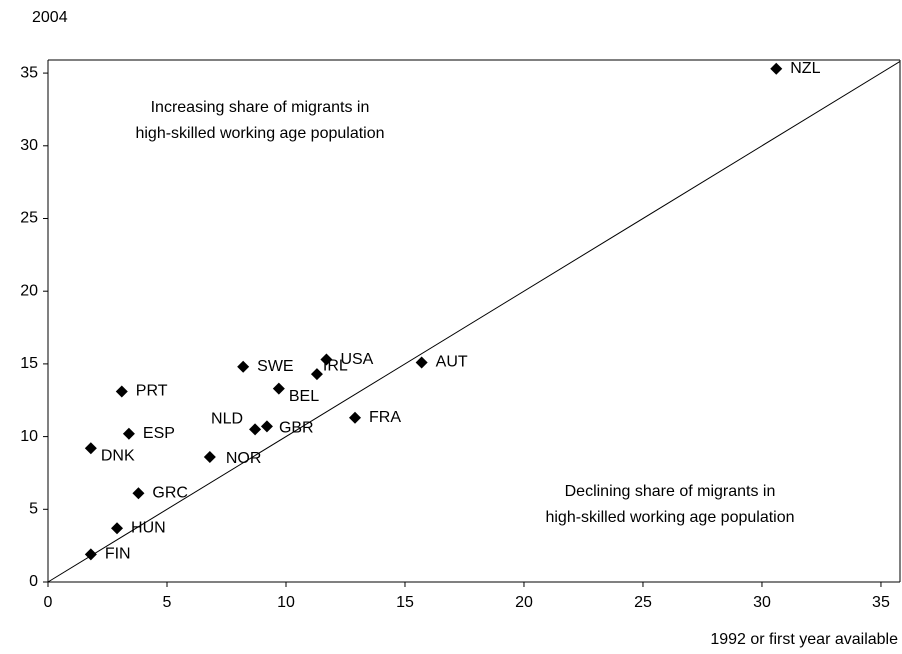  I want to click on y-tick-label: 25, so click(29, 218).